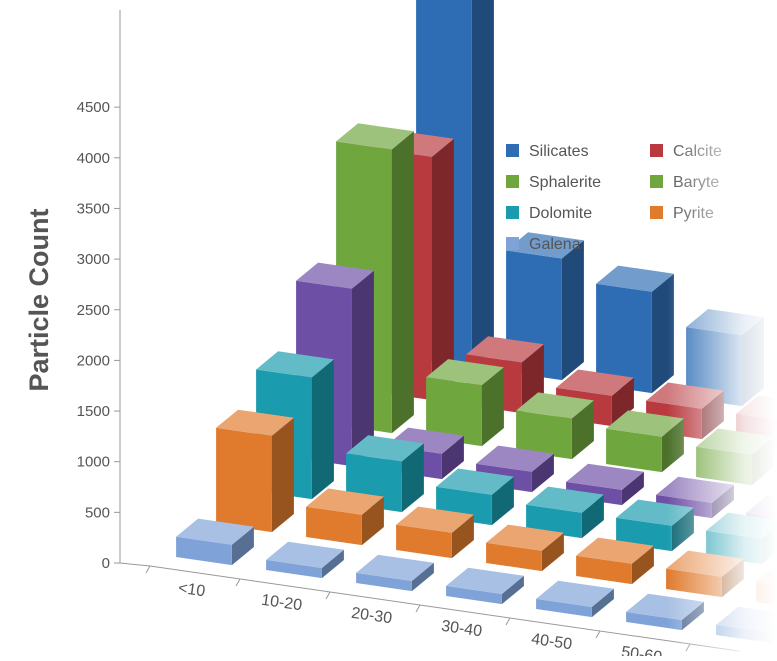  Describe the element at coordinates (697, 151) in the screenshot. I see `legend-label: Calcite` at that location.